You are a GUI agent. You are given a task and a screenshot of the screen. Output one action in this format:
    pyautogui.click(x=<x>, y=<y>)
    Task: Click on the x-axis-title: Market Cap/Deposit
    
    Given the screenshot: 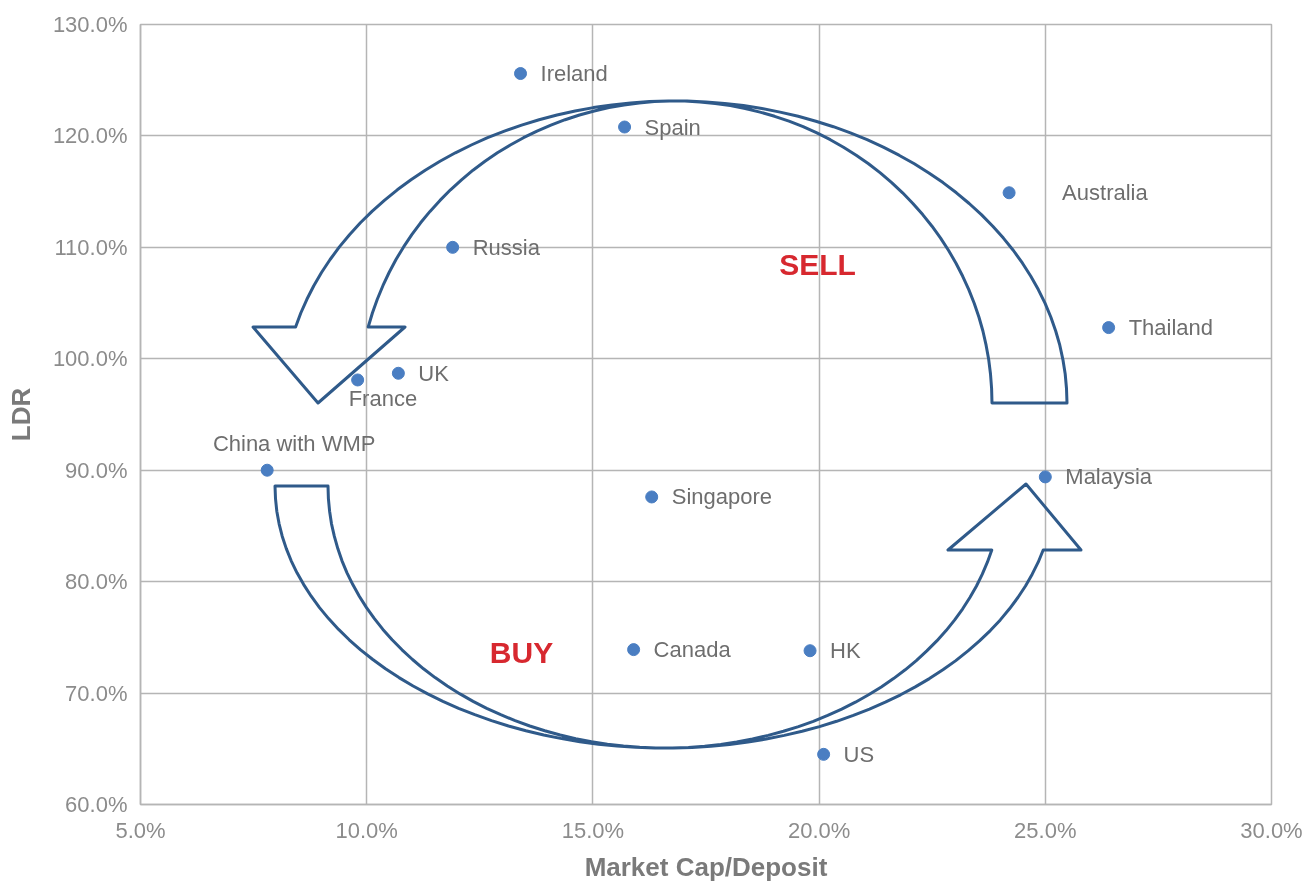 What is the action you would take?
    pyautogui.click(x=706, y=866)
    